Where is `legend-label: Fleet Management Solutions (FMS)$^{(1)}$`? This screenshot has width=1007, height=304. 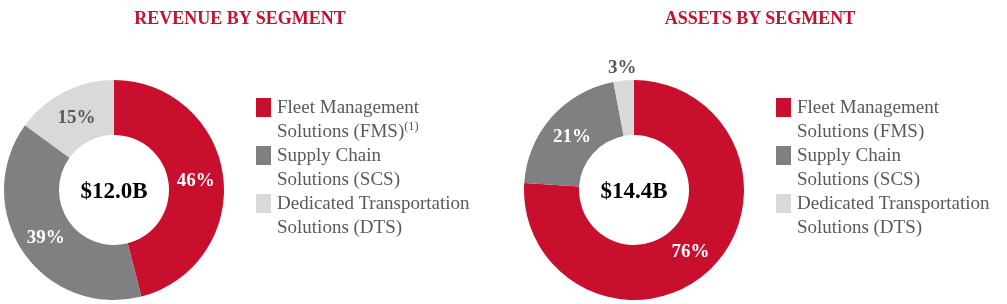 legend-label: Fleet Management Solutions (FMS)$^{(1)}$ is located at coordinates (348, 119).